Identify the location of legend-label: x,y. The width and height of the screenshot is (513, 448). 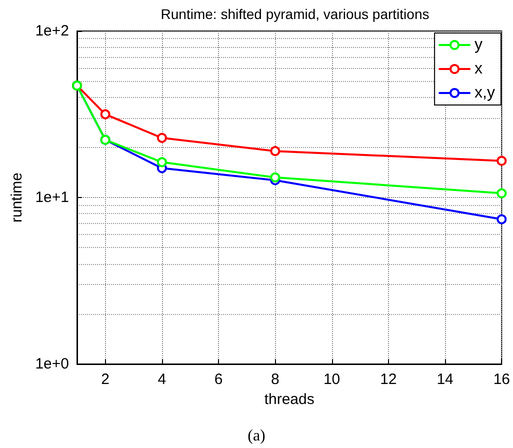
(485, 93).